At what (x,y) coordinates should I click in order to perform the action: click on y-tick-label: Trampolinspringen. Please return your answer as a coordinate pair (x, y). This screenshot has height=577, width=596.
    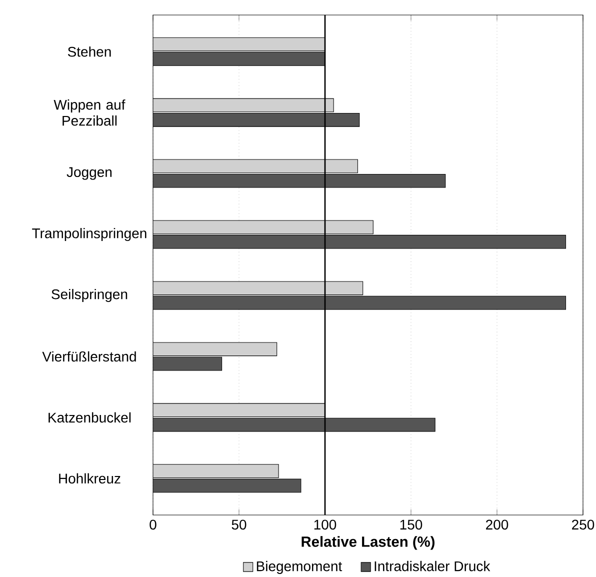
    Looking at the image, I should click on (89, 235).